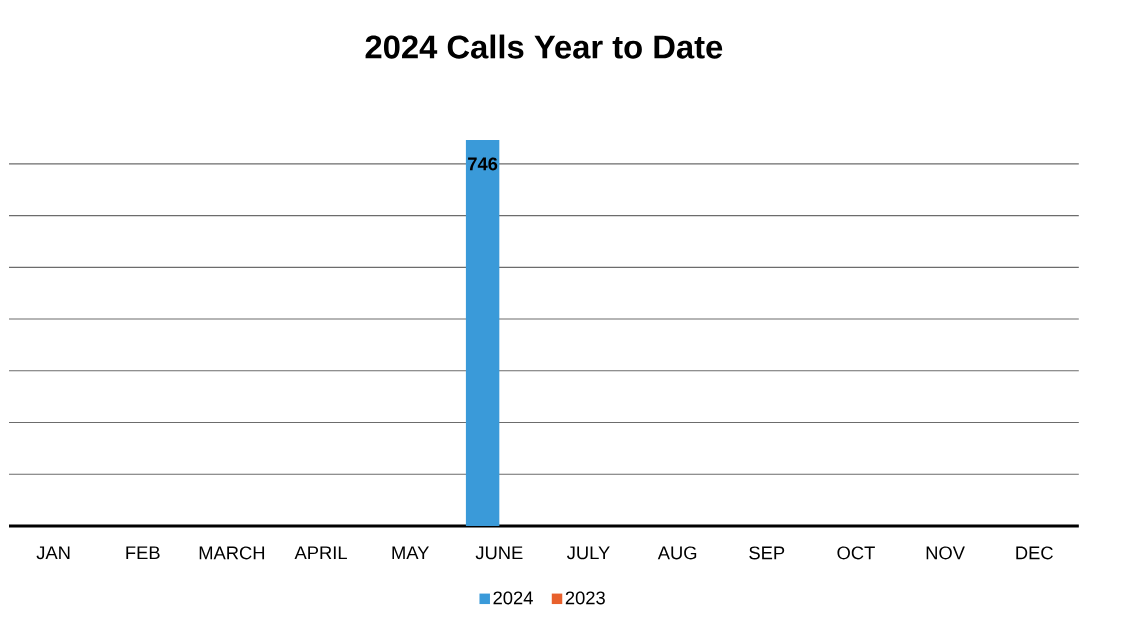 The image size is (1145, 642). I want to click on x-tick-label: DEC, so click(1034, 553).